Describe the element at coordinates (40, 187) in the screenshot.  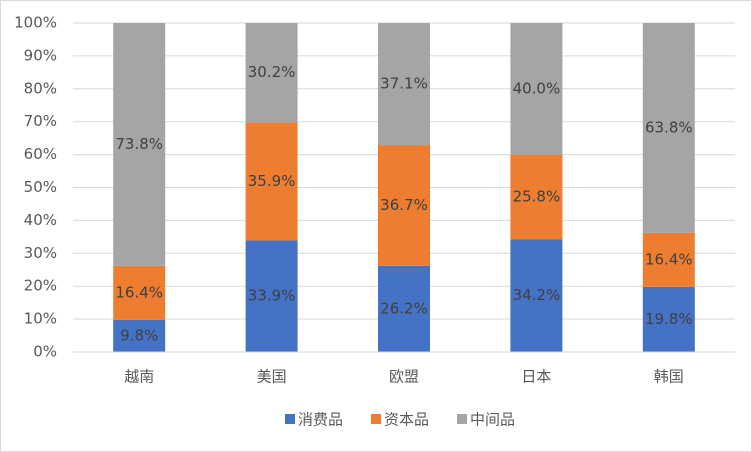
I see `y-tick-label: 50%` at that location.